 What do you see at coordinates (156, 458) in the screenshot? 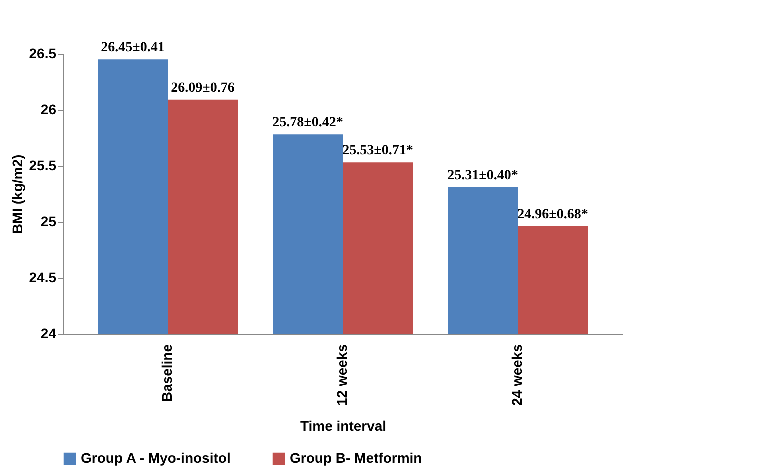
I see `legend-label: Group A - Myo-inositol` at bounding box center [156, 458].